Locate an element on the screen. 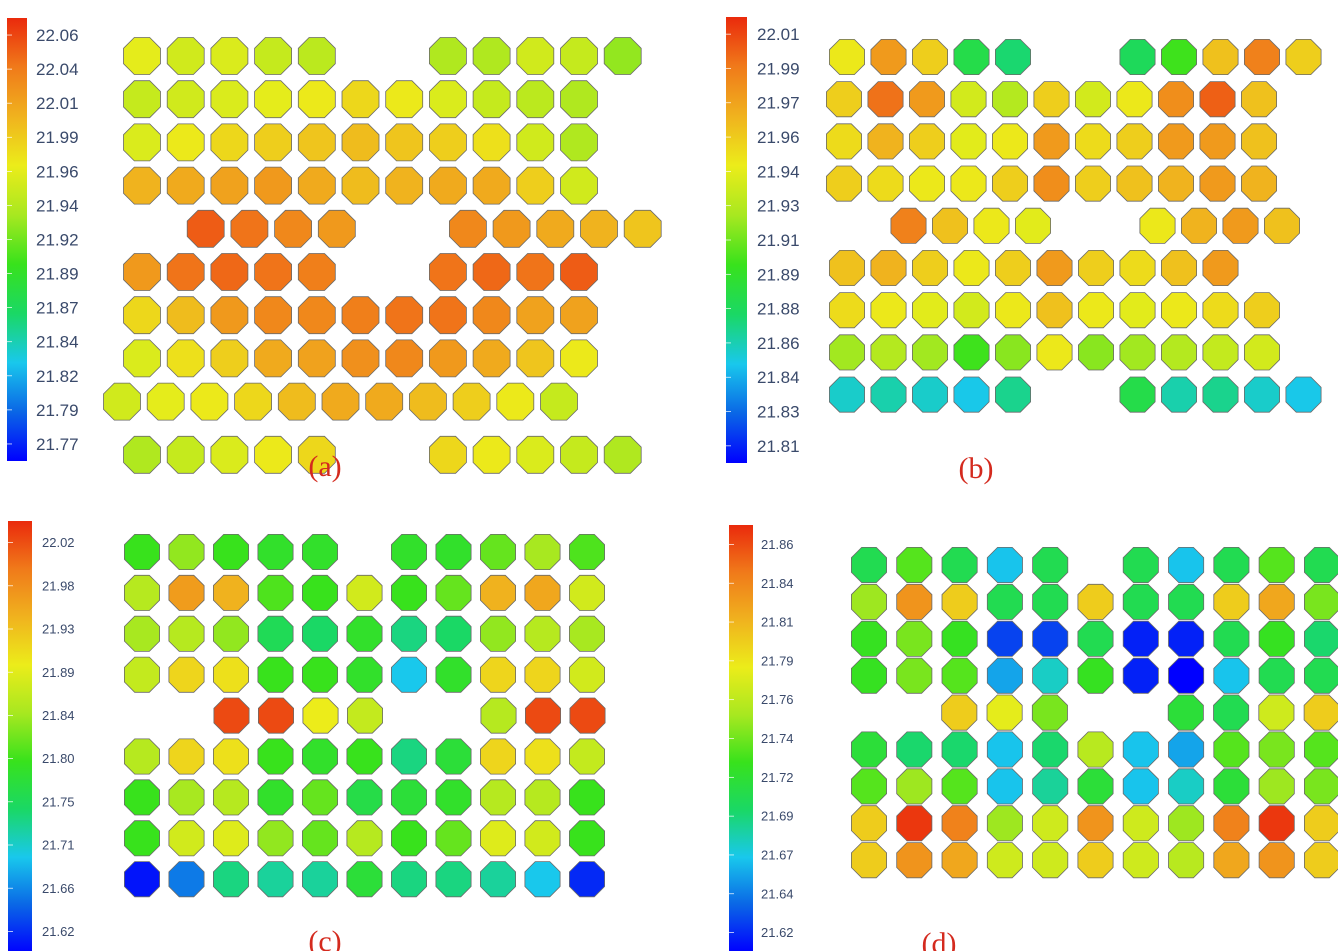  cell-b-r7-c5 is located at coordinates (1054, 352).